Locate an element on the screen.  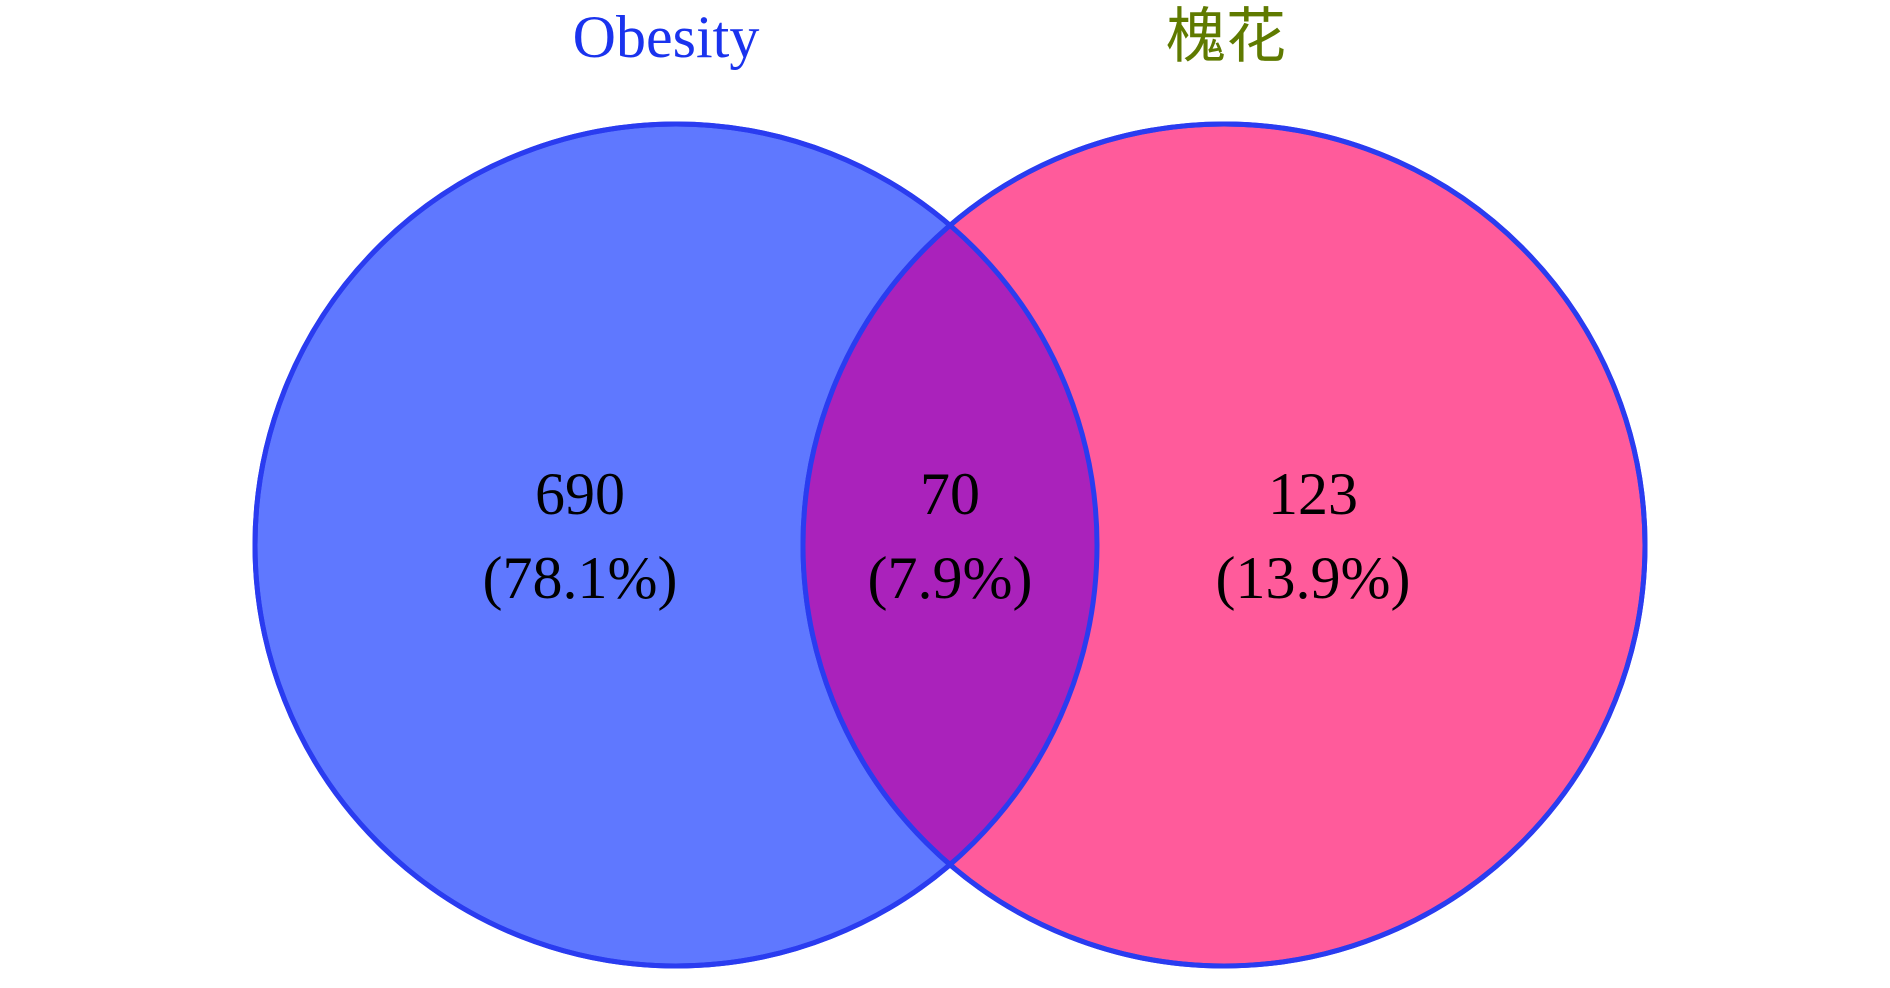
intersection-region is located at coordinates (950, 545).